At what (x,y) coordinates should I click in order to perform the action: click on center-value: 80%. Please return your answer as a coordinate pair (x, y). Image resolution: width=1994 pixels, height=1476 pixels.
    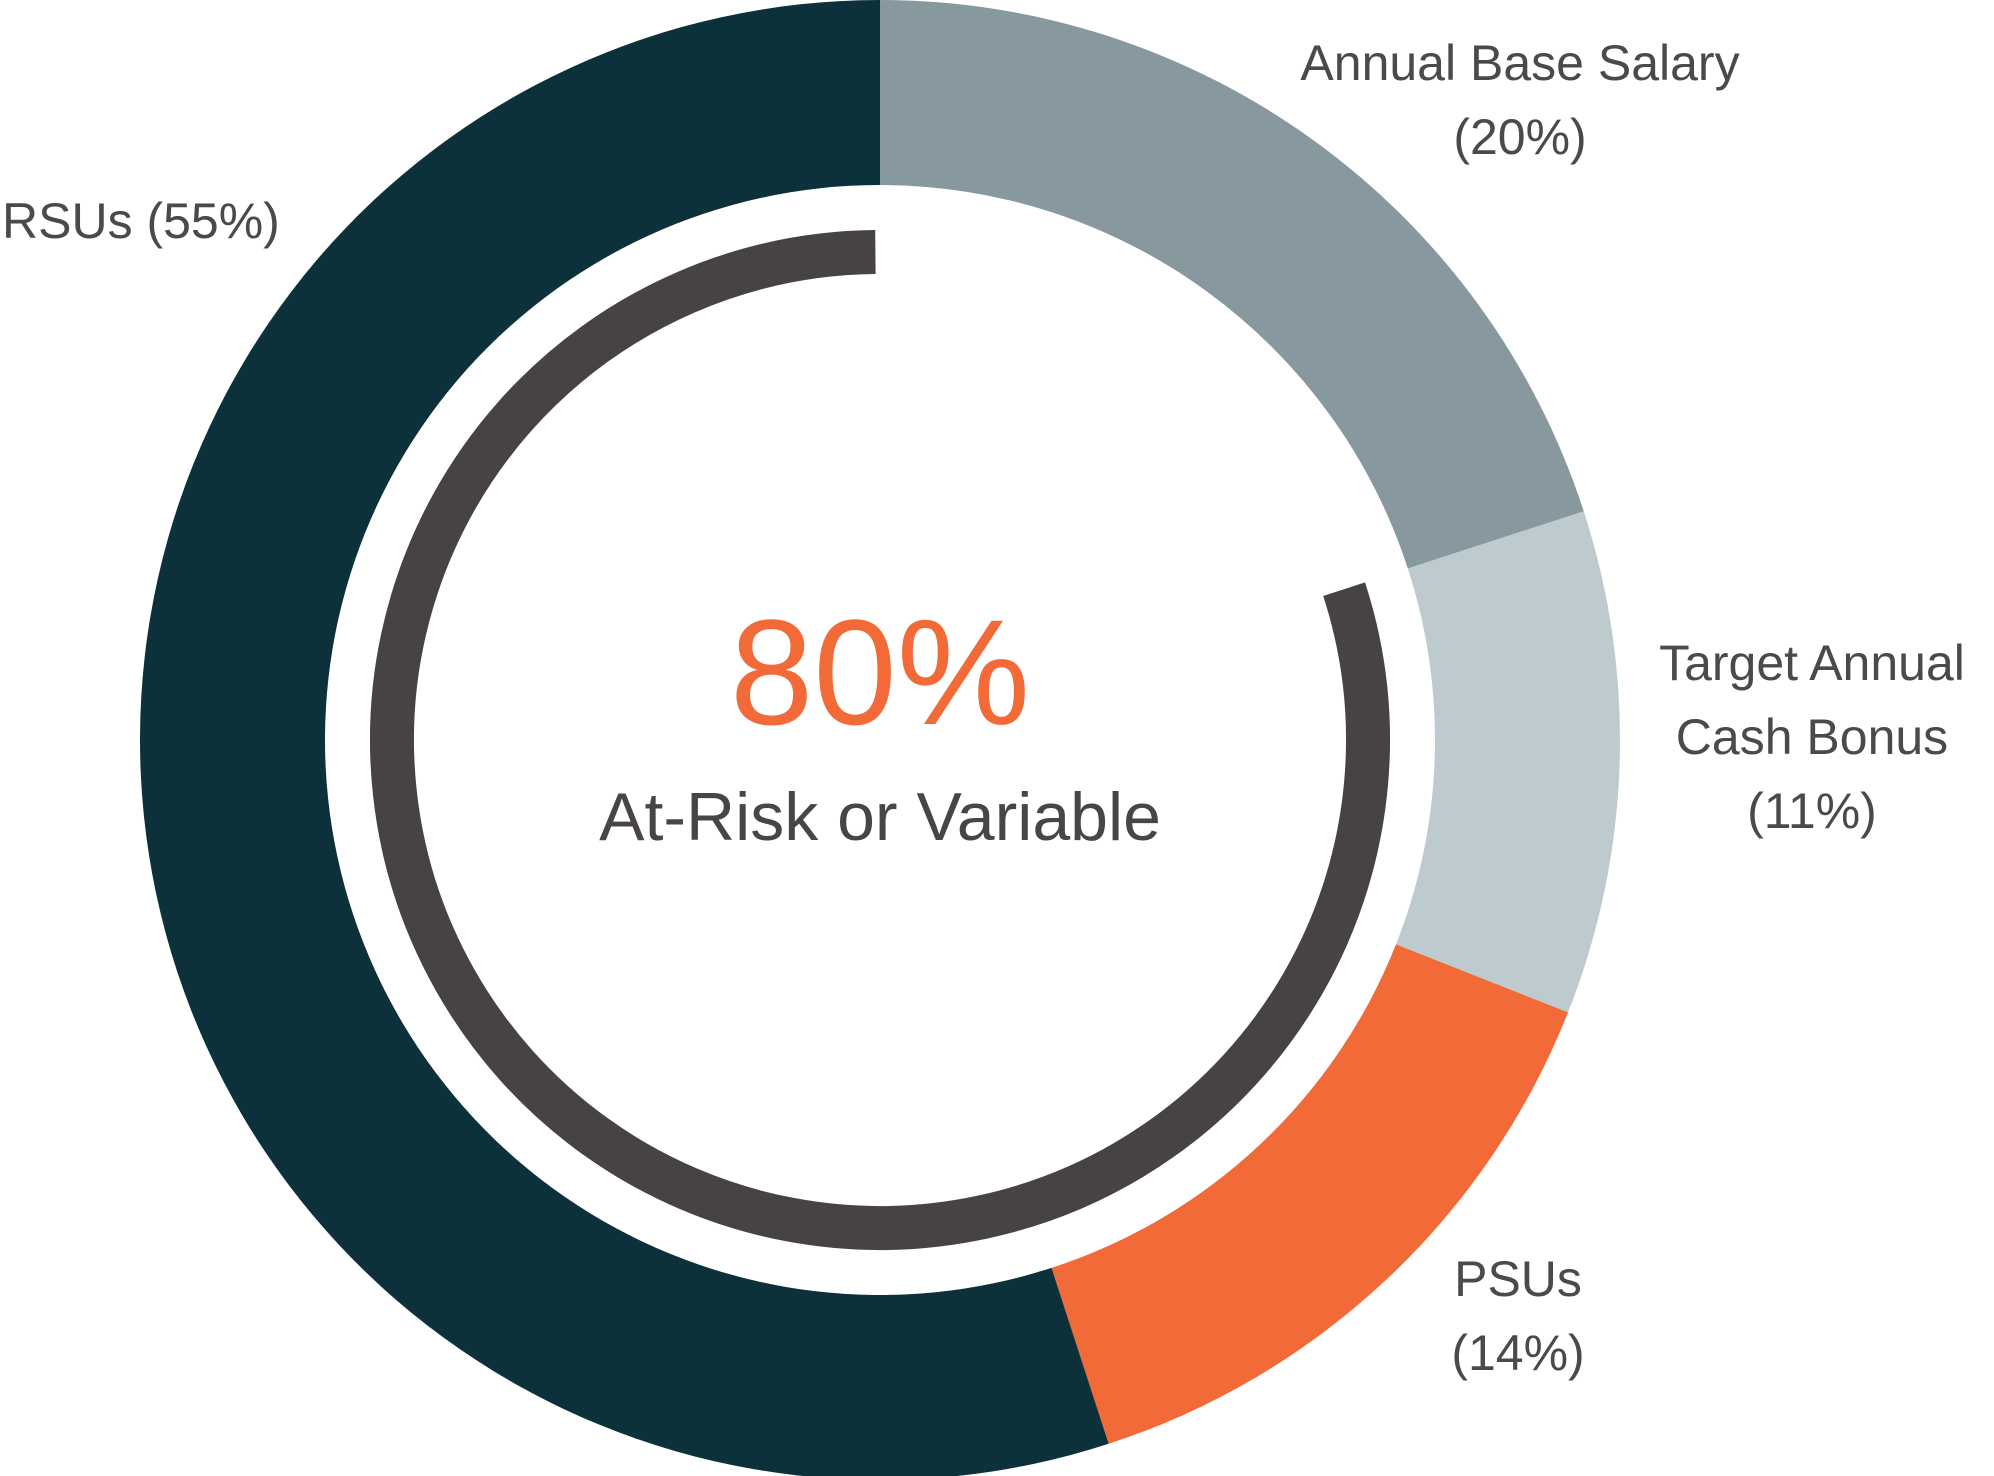
    Looking at the image, I should click on (880, 672).